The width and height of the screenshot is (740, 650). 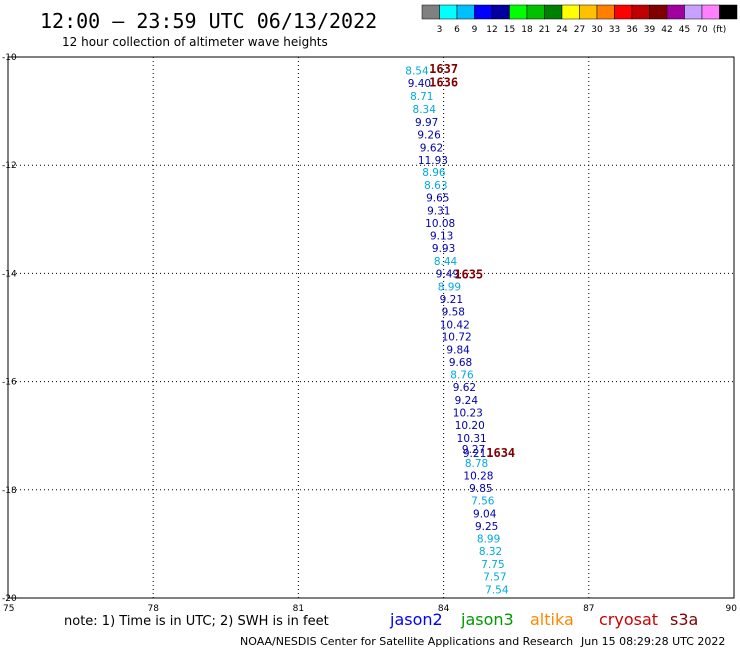 I want to click on colorbar-label: 12, so click(x=491, y=30).